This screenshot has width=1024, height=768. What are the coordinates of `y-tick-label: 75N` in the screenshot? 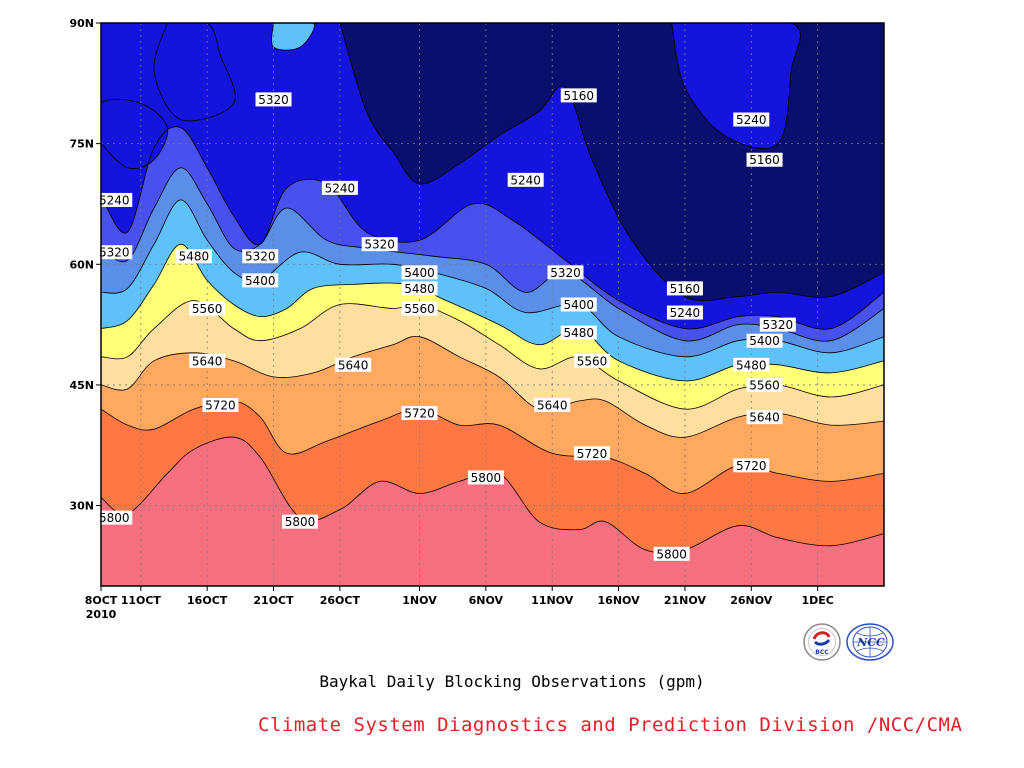 It's located at (81, 144).